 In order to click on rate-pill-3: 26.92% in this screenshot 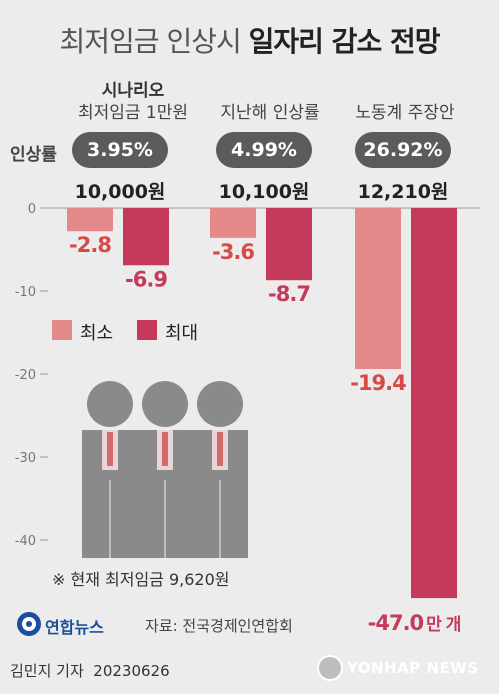, I will do `click(403, 150)`.